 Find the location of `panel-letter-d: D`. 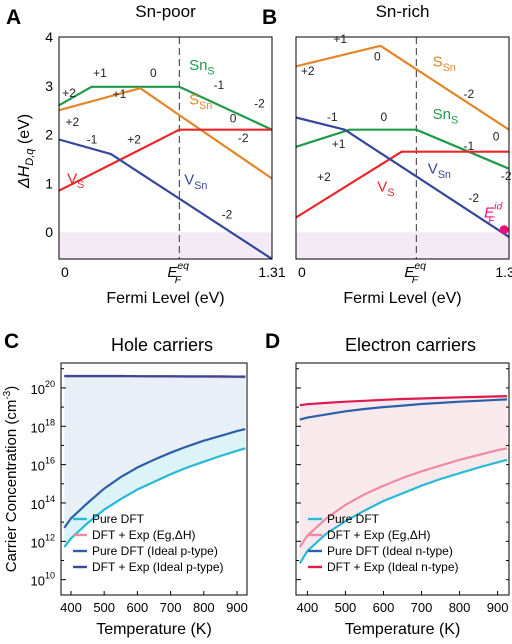

panel-letter-d: D is located at coordinates (272, 341).